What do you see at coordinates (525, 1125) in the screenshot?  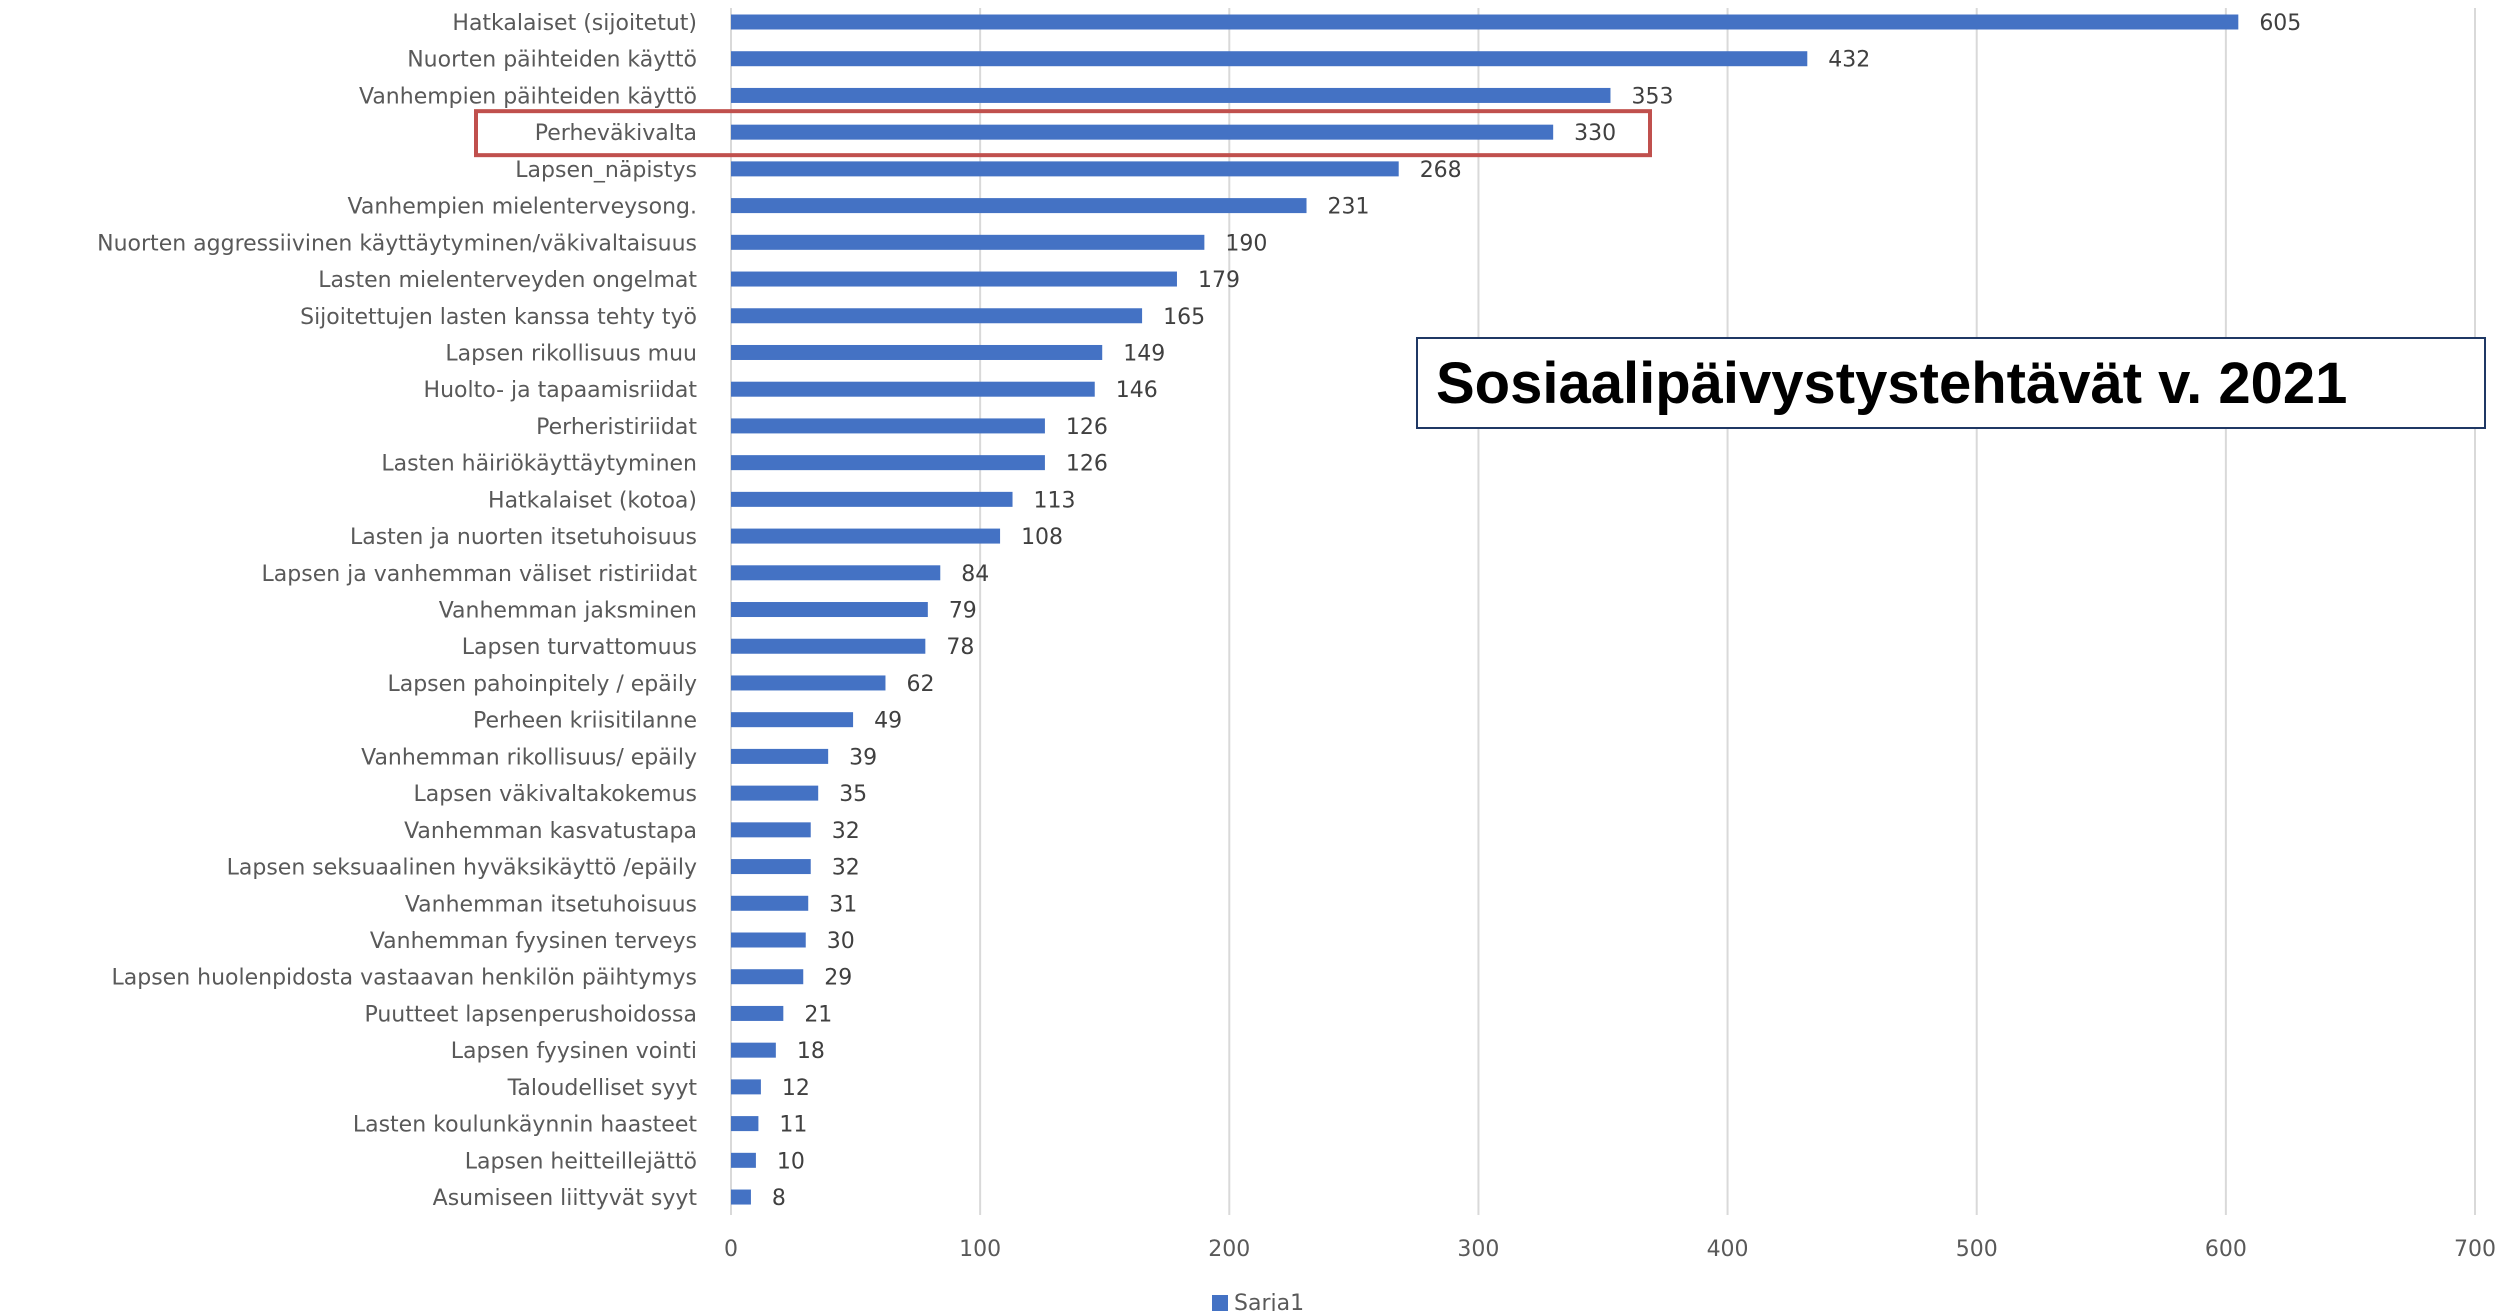 I see `category-label-30: Lasten koulunkäynnin haasteet` at bounding box center [525, 1125].